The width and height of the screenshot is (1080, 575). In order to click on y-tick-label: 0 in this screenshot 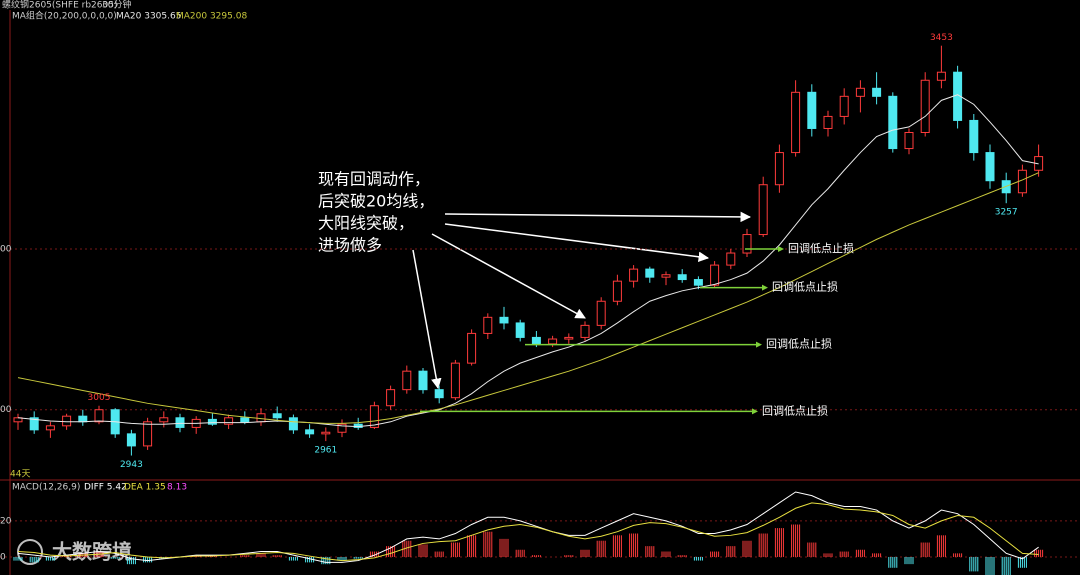, I will do `click(3, 557)`.